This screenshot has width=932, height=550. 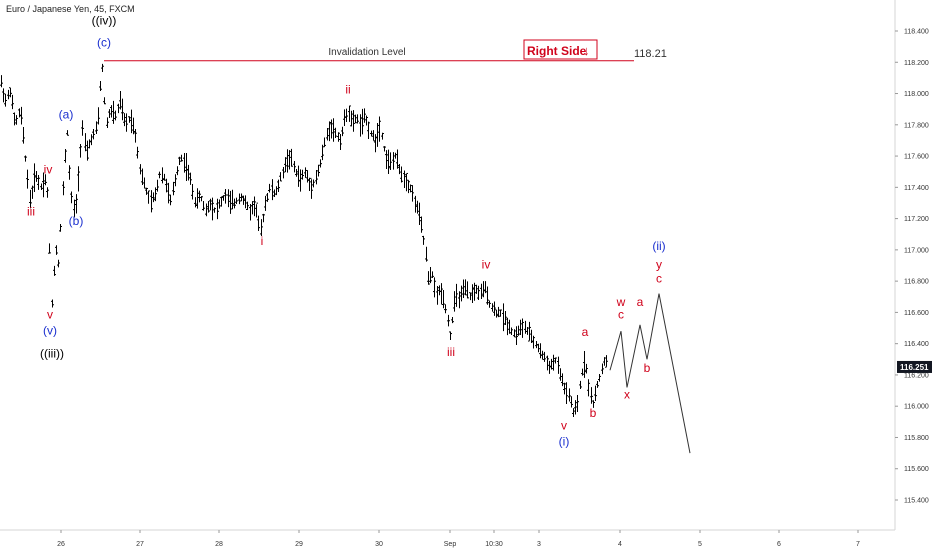 What do you see at coordinates (916, 94) in the screenshot?
I see `y-tick-label: 118.000` at bounding box center [916, 94].